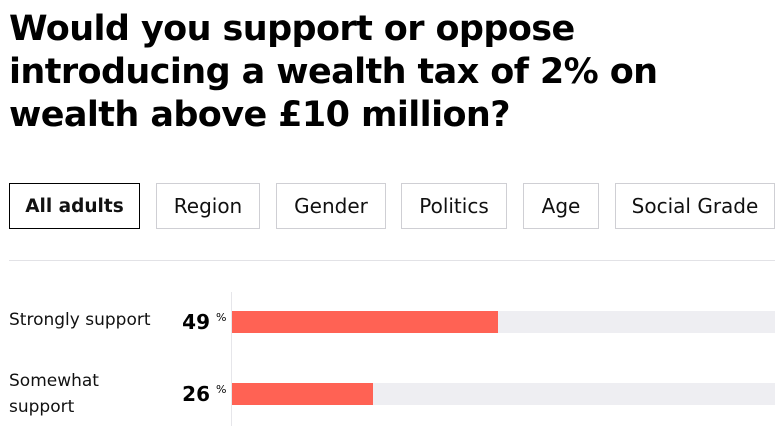 This screenshot has height=426, width=782. What do you see at coordinates (365, 322) in the screenshot?
I see `bar-strongly-support` at bounding box center [365, 322].